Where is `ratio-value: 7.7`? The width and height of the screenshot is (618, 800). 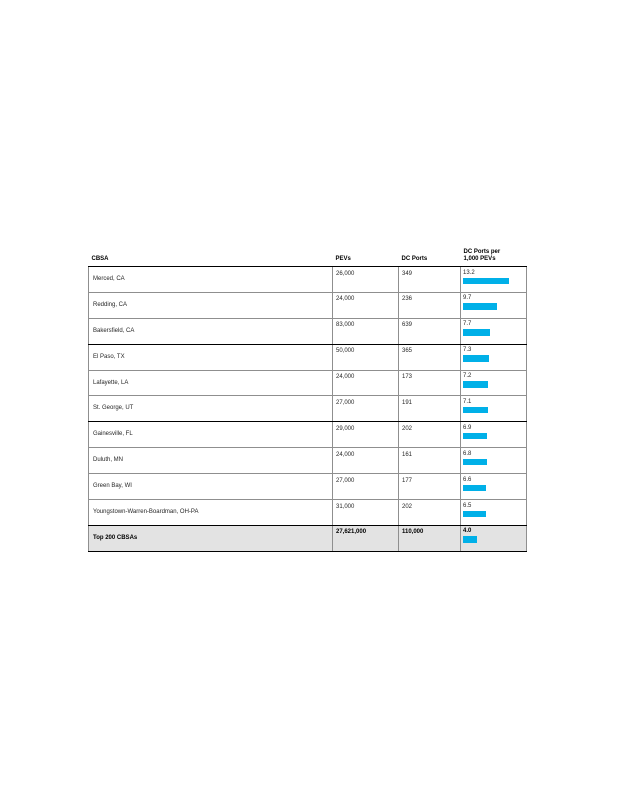 ratio-value: 7.7 is located at coordinates (467, 324).